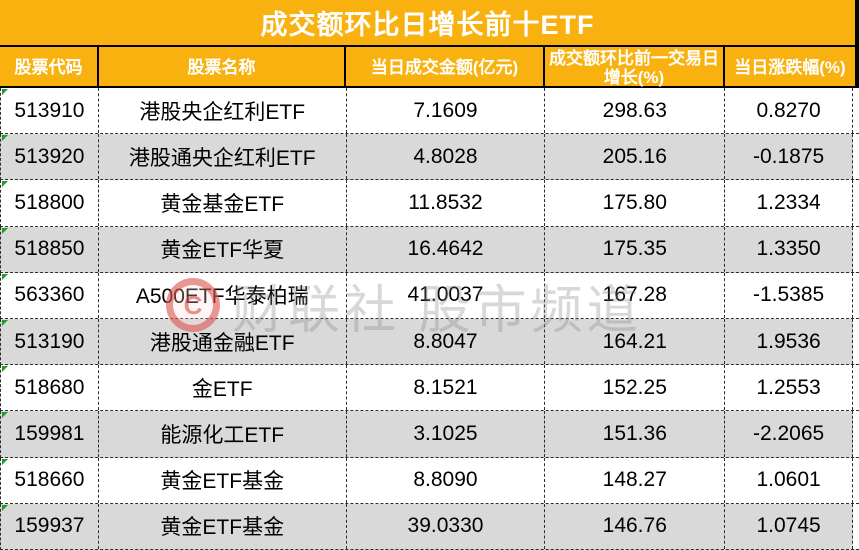 Image resolution: width=859 pixels, height=550 pixels. What do you see at coordinates (635, 157) in the screenshot?
I see `growth-cell: 205.16` at bounding box center [635, 157].